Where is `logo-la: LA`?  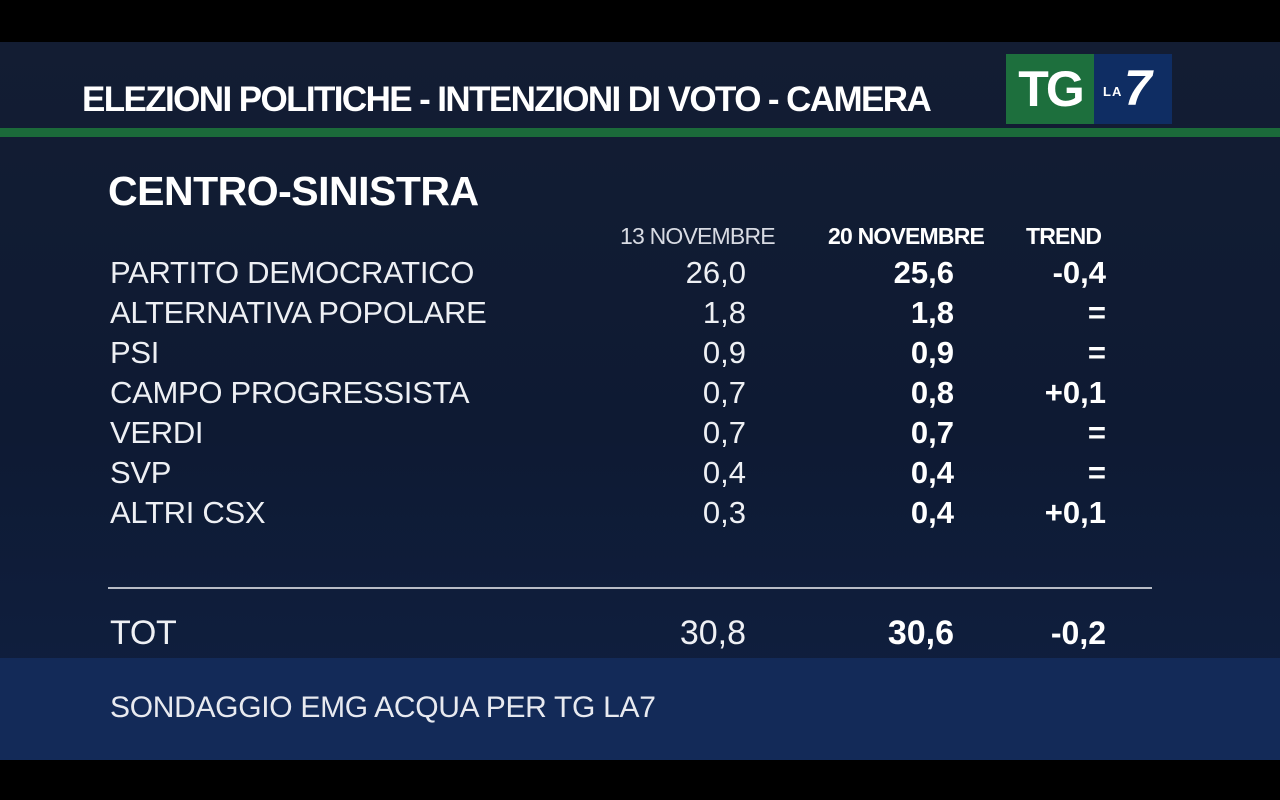
logo-la: LA is located at coordinates (1113, 91).